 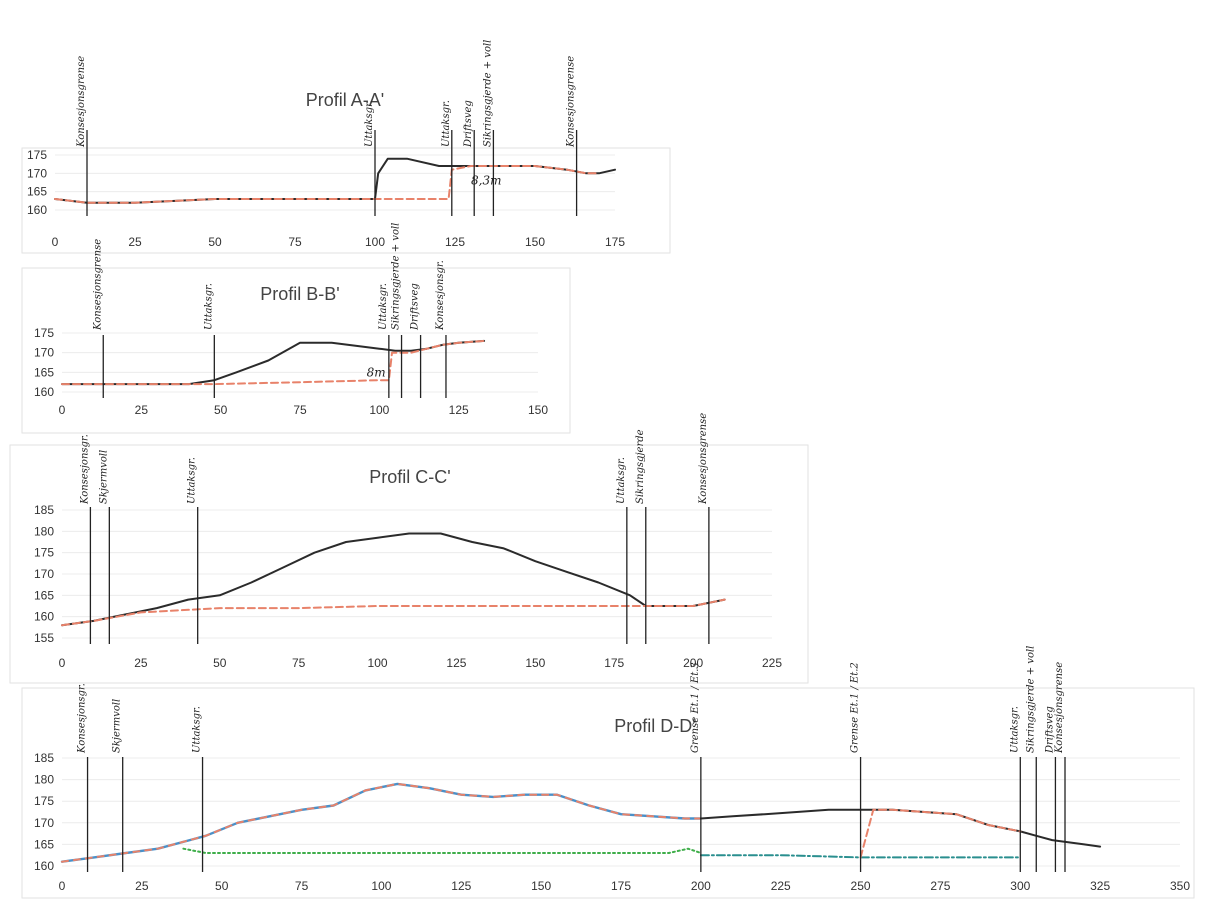 What do you see at coordinates (44, 638) in the screenshot?
I see `y-tick-label: 155` at bounding box center [44, 638].